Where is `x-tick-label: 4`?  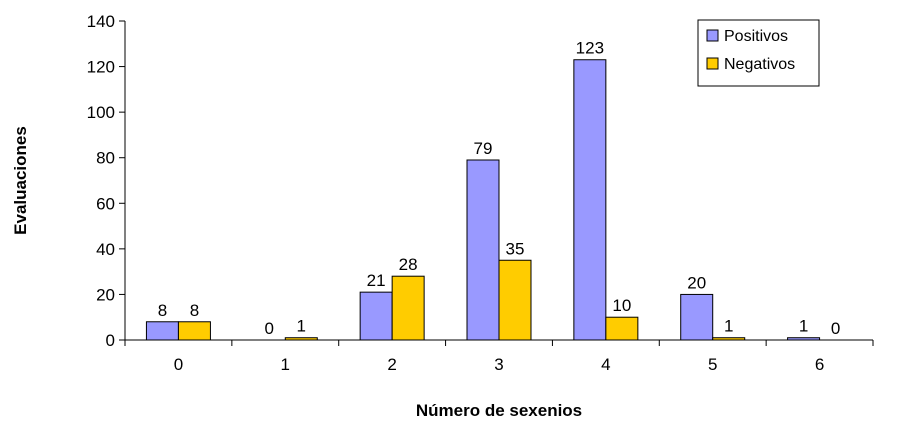
x-tick-label: 4 is located at coordinates (605, 364).